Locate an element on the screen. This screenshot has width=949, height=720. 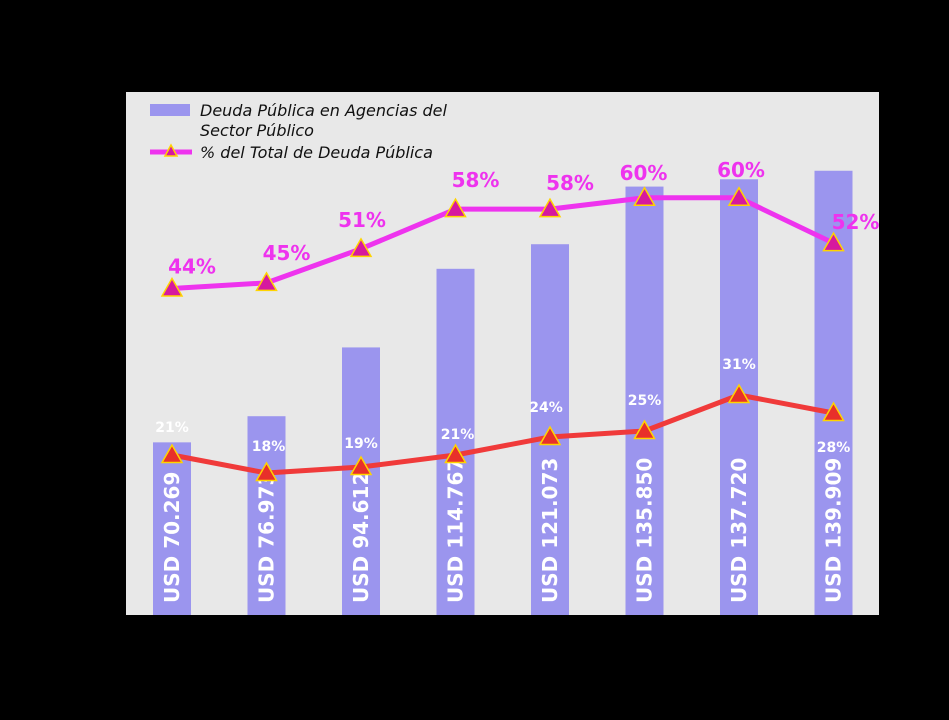
top-percent-label: 45% is located at coordinates (287, 253).